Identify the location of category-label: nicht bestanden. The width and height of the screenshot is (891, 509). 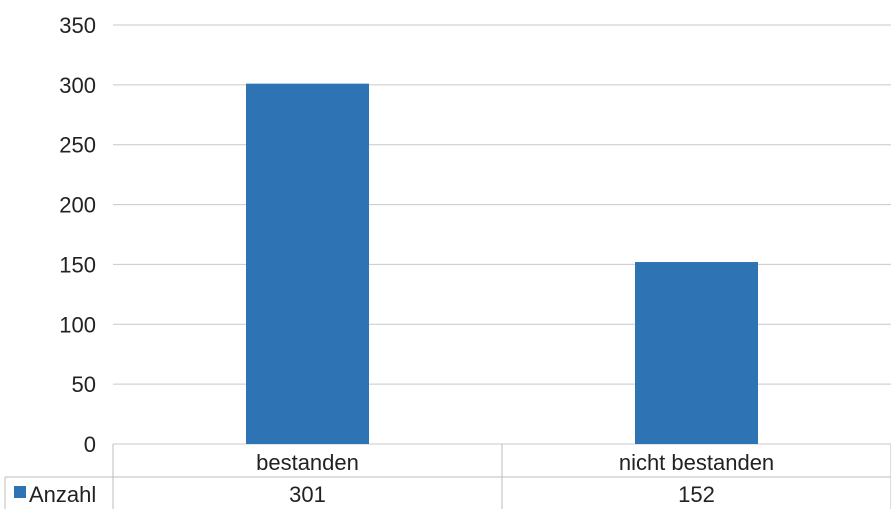
(696, 462).